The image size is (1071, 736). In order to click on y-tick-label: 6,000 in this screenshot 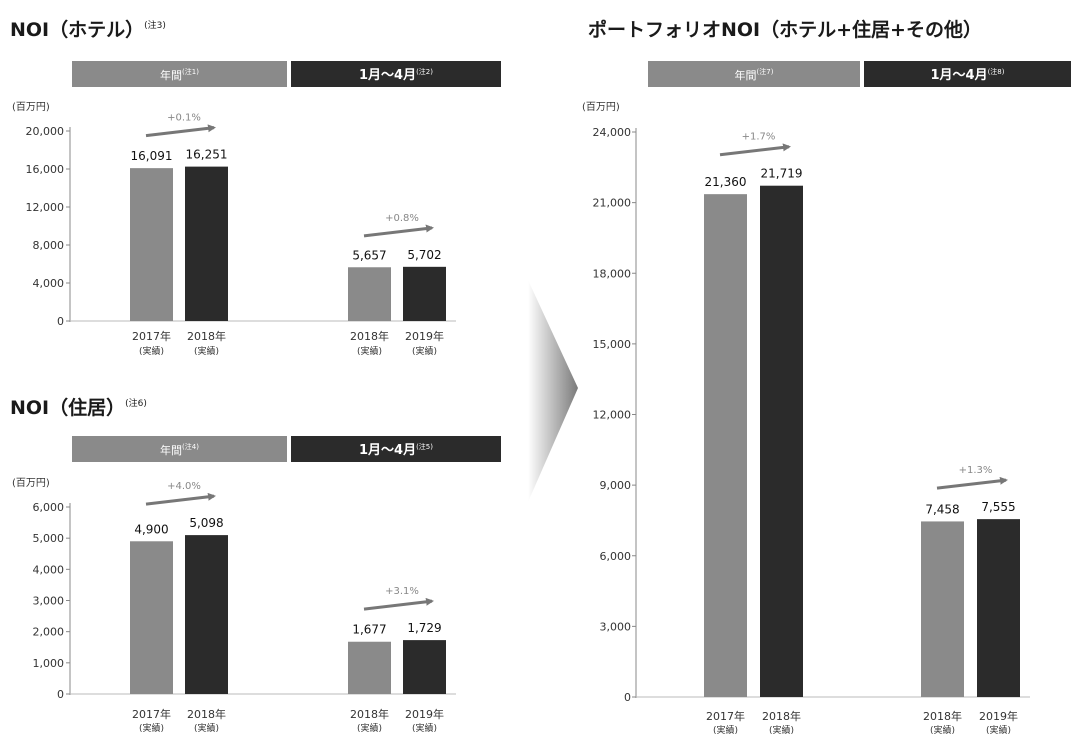, I will do `click(49, 507)`.